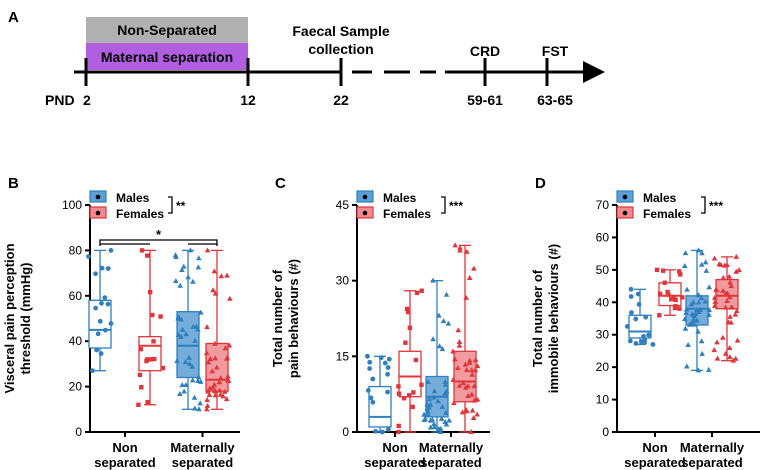  I want to click on tick-label-22: 22, so click(341, 100).